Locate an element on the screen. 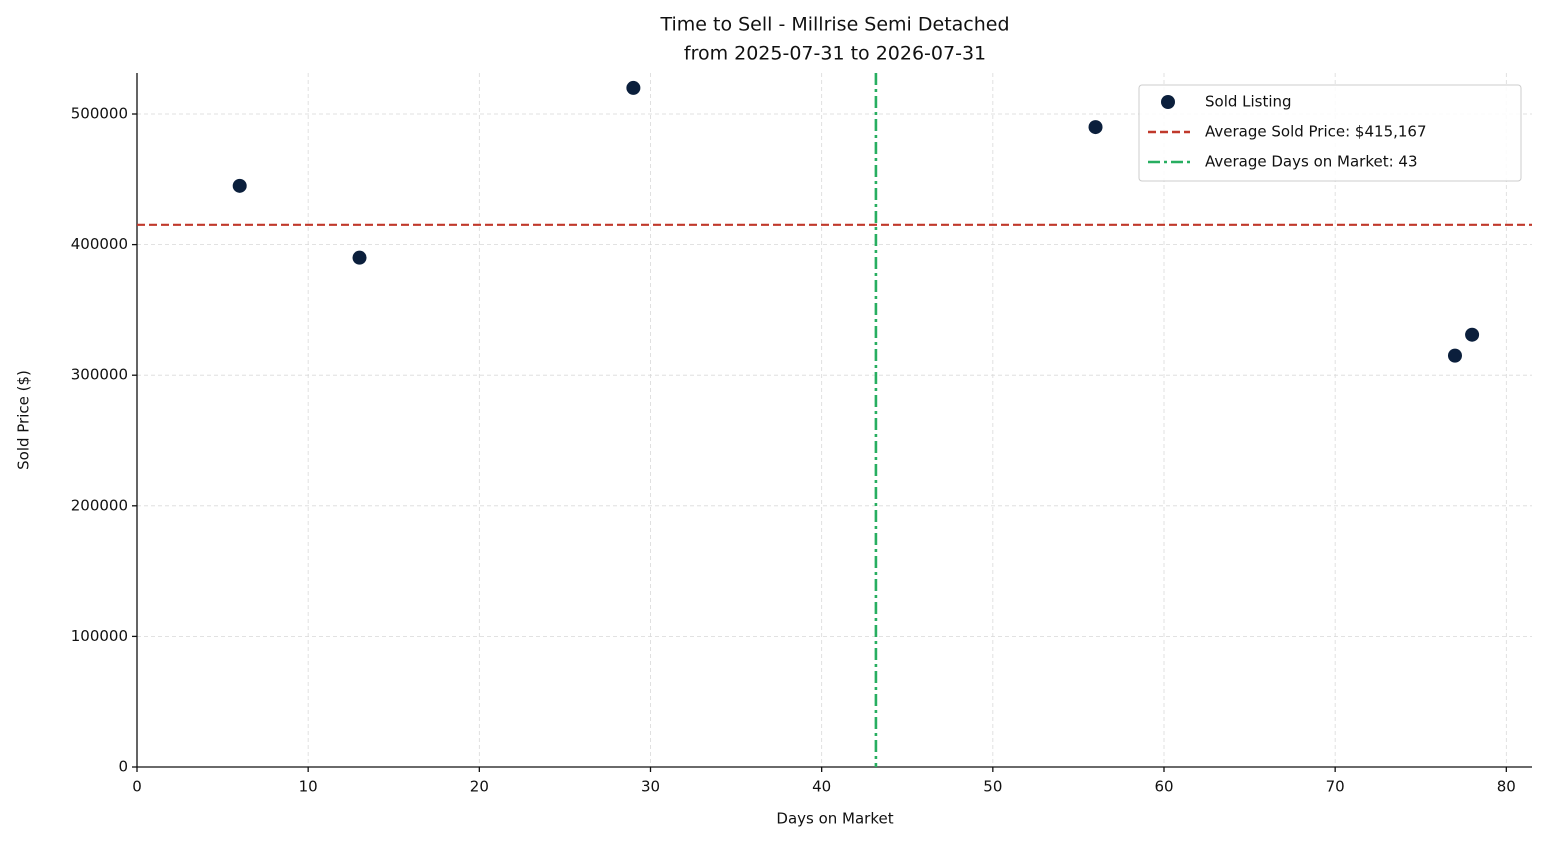  x-tick-label: 10 is located at coordinates (308, 787).